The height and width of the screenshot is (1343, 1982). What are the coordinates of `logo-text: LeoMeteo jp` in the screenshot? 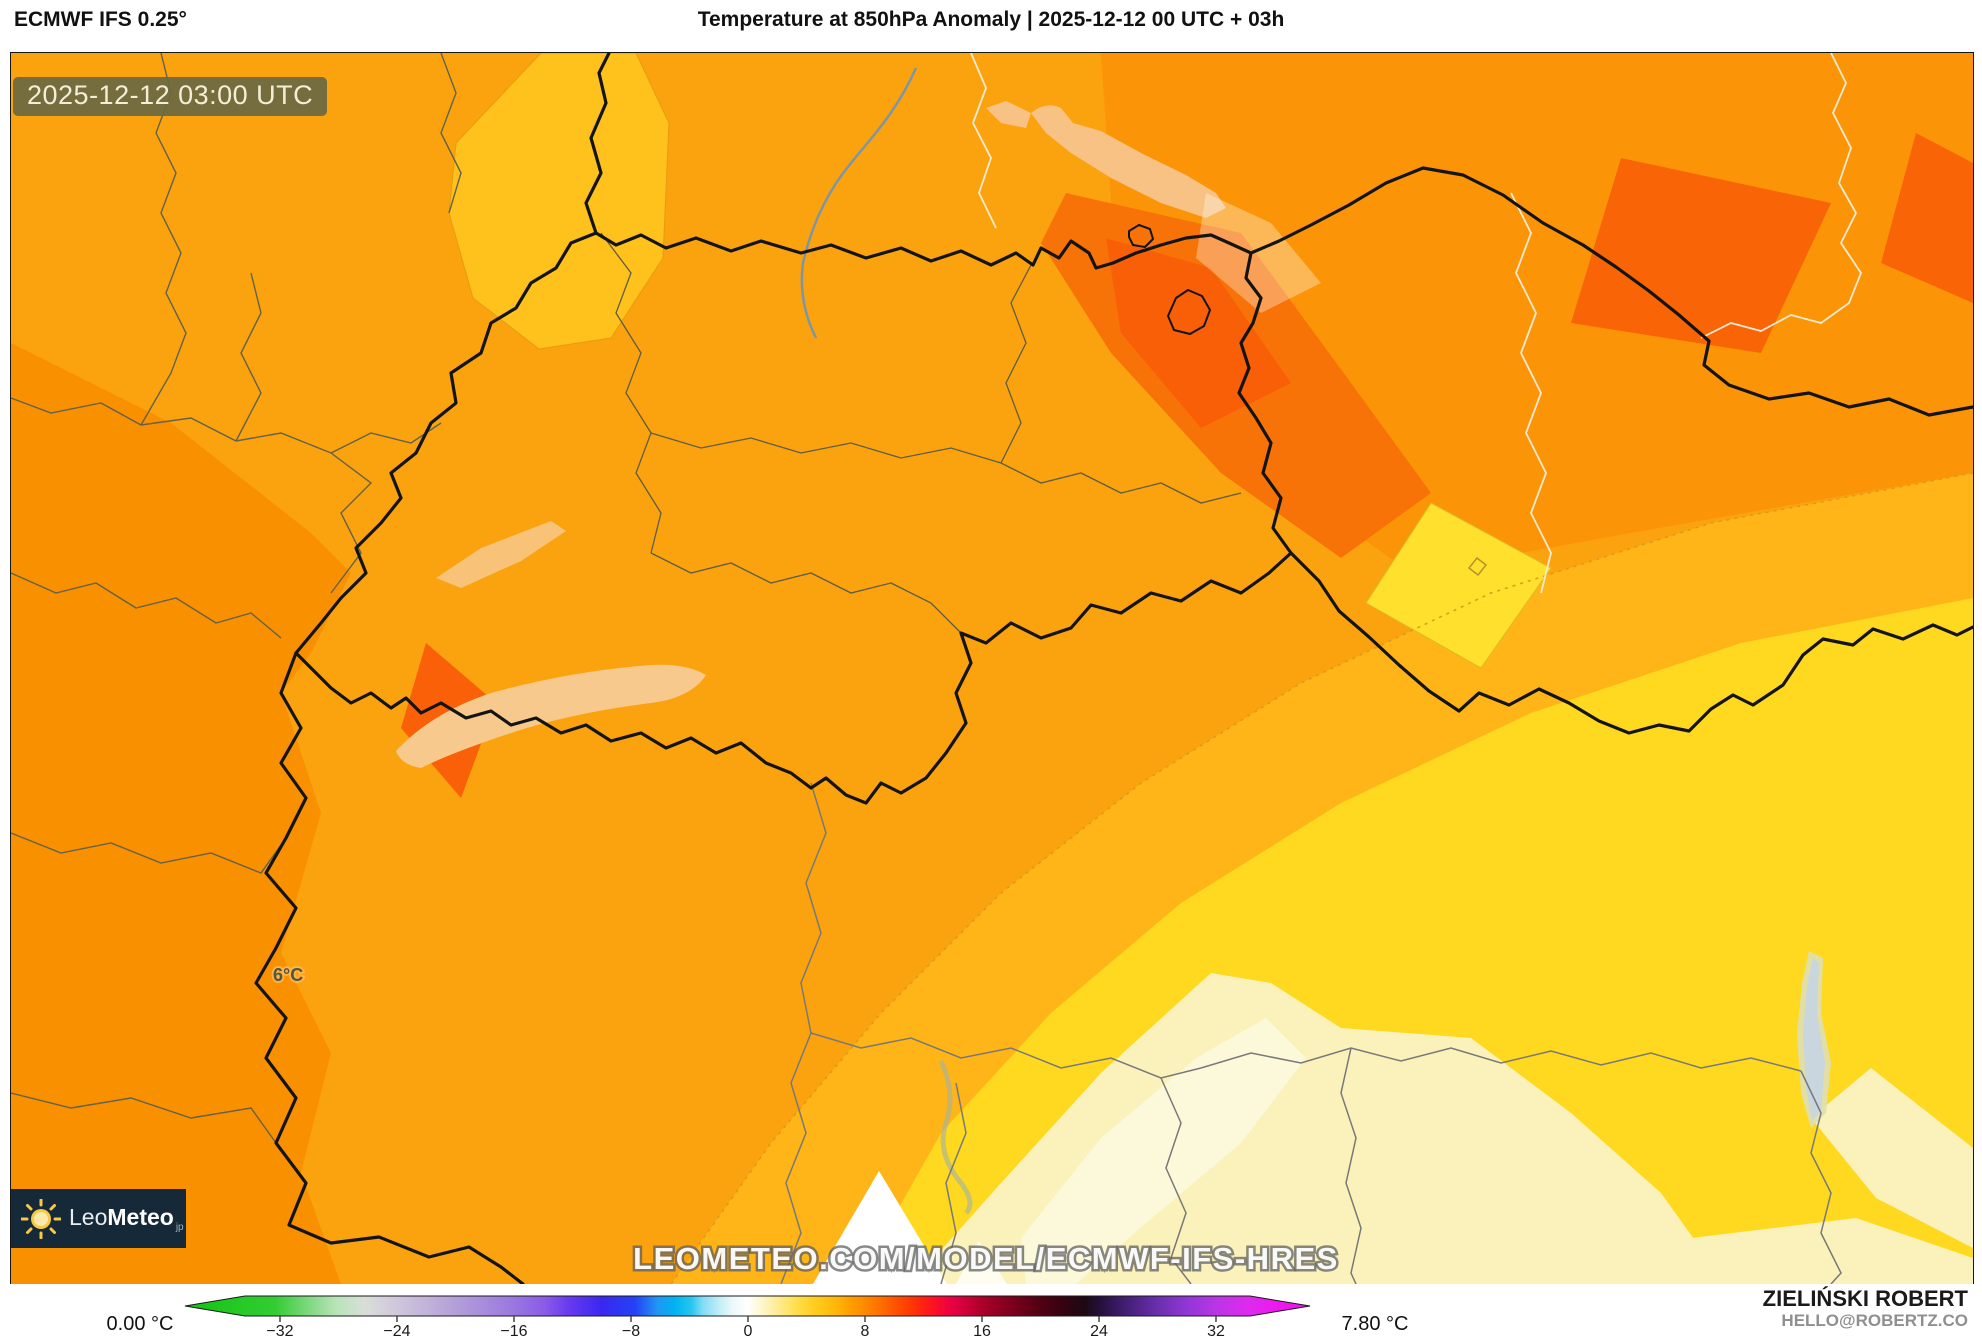 It's located at (126, 1218).